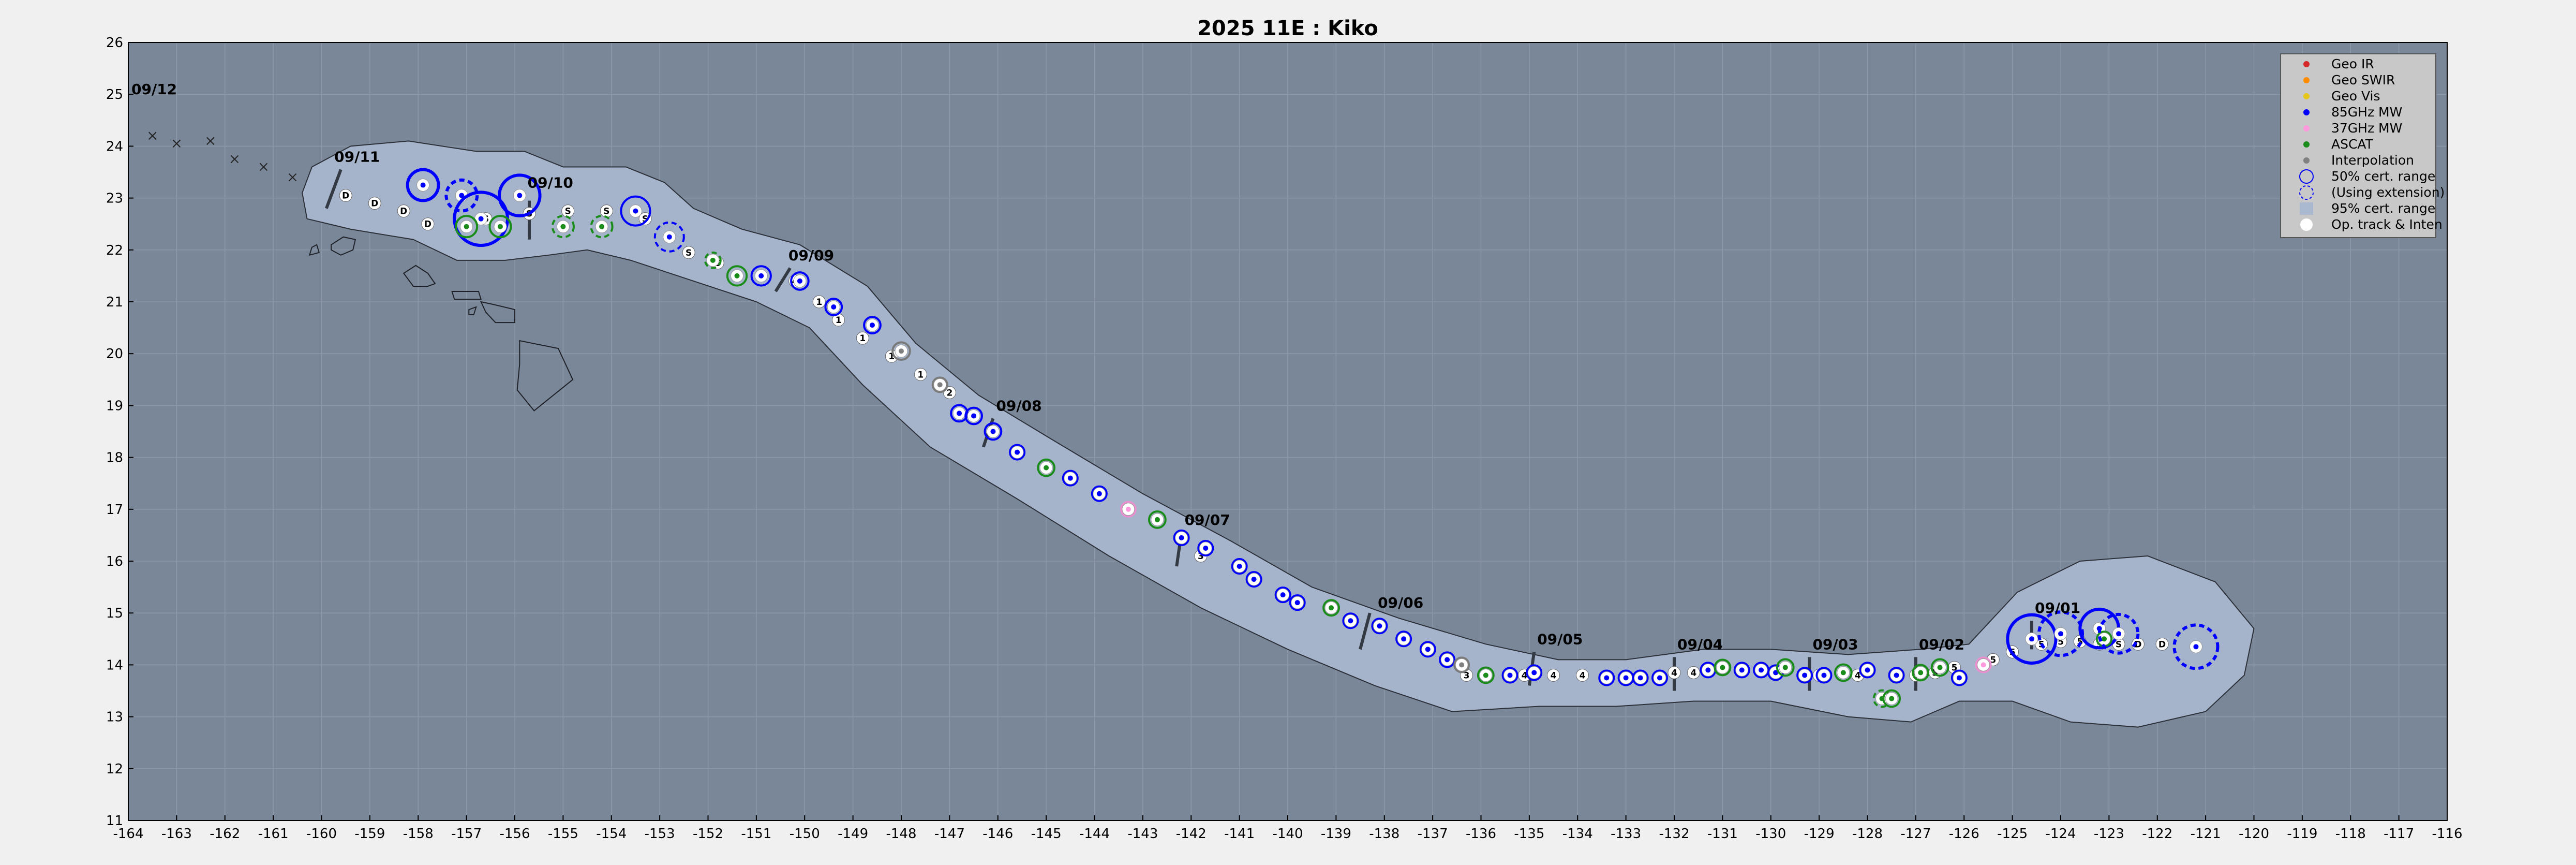 The image size is (2576, 865). What do you see at coordinates (1955, 668) in the screenshot?
I see `op-track-label-29: 5` at bounding box center [1955, 668].